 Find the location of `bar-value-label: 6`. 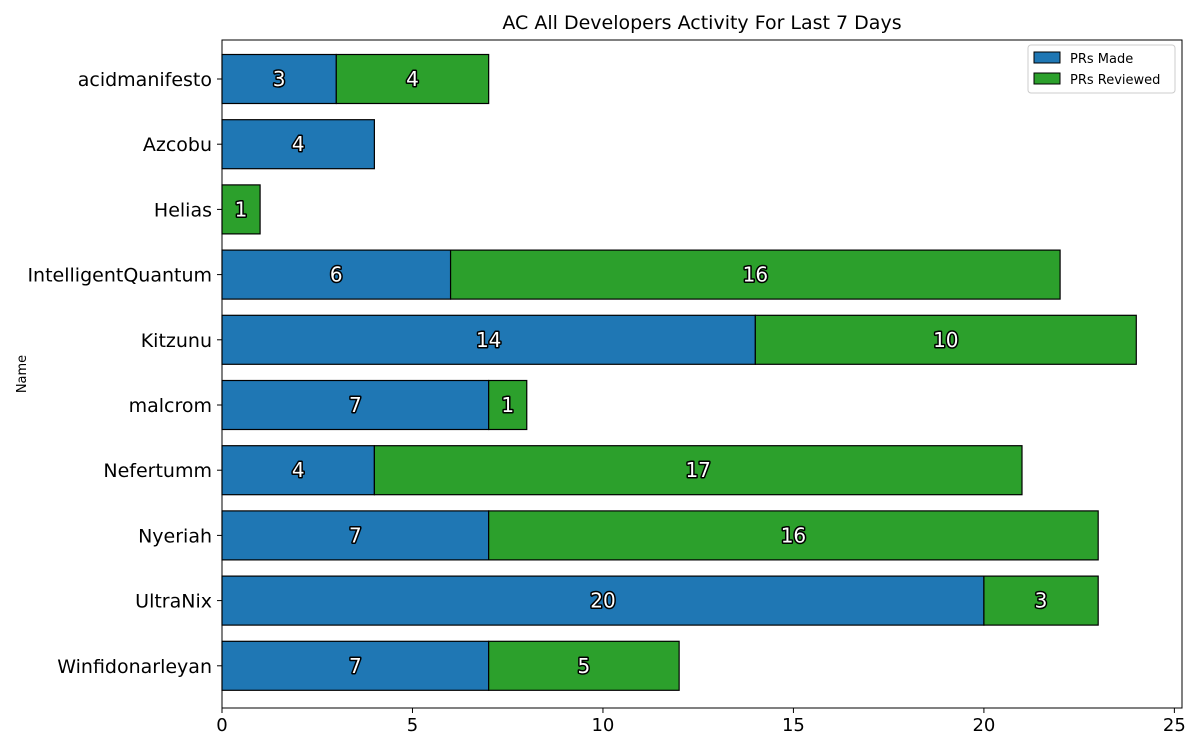

bar-value-label: 6 is located at coordinates (336, 275).